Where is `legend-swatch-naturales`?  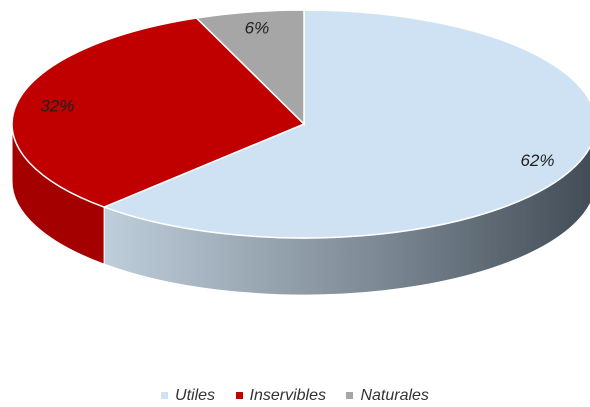 legend-swatch-naturales is located at coordinates (350, 395).